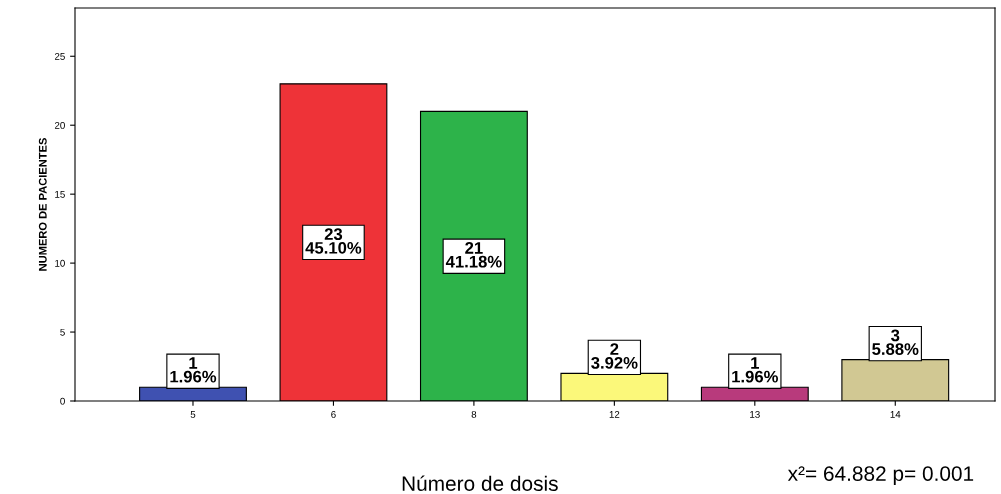 This screenshot has width=1001, height=494. Describe the element at coordinates (880, 476) in the screenshot. I see `text: x²= 64.882 p= 0.001` at that location.